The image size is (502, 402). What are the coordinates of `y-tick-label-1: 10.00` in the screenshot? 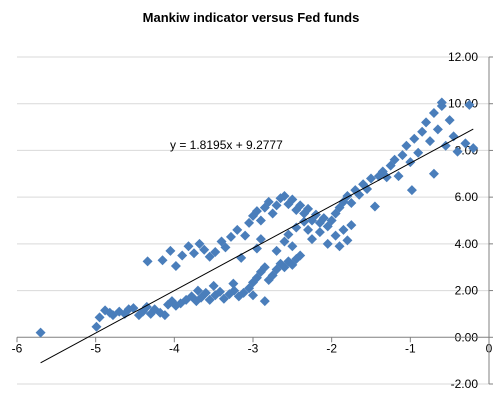 It's located at (463, 104).